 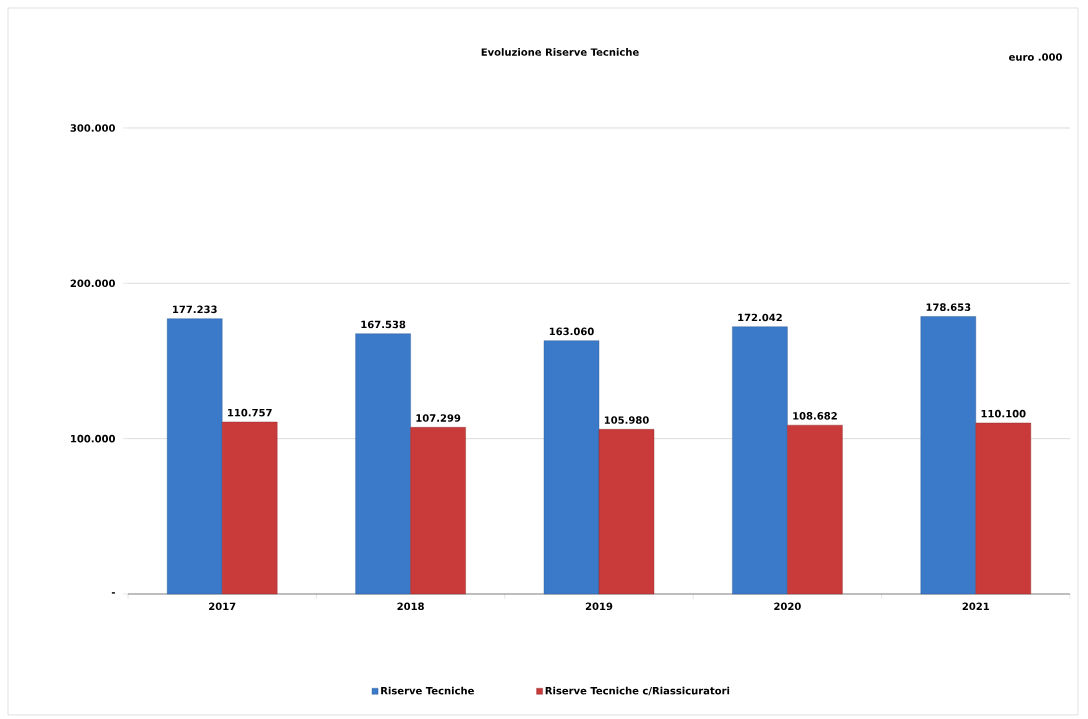 I want to click on data-label: 163.060, so click(x=571, y=331).